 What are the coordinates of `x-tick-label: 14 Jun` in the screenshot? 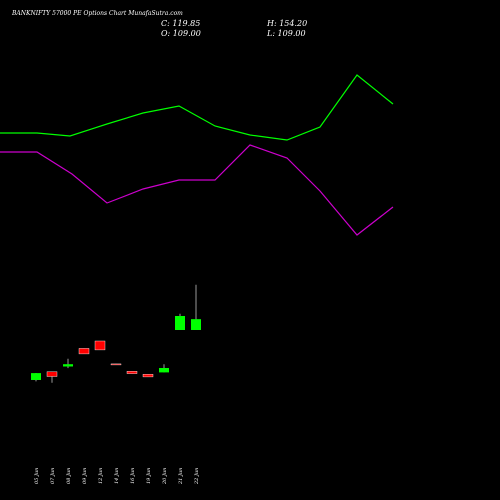 It's located at (117, 476).